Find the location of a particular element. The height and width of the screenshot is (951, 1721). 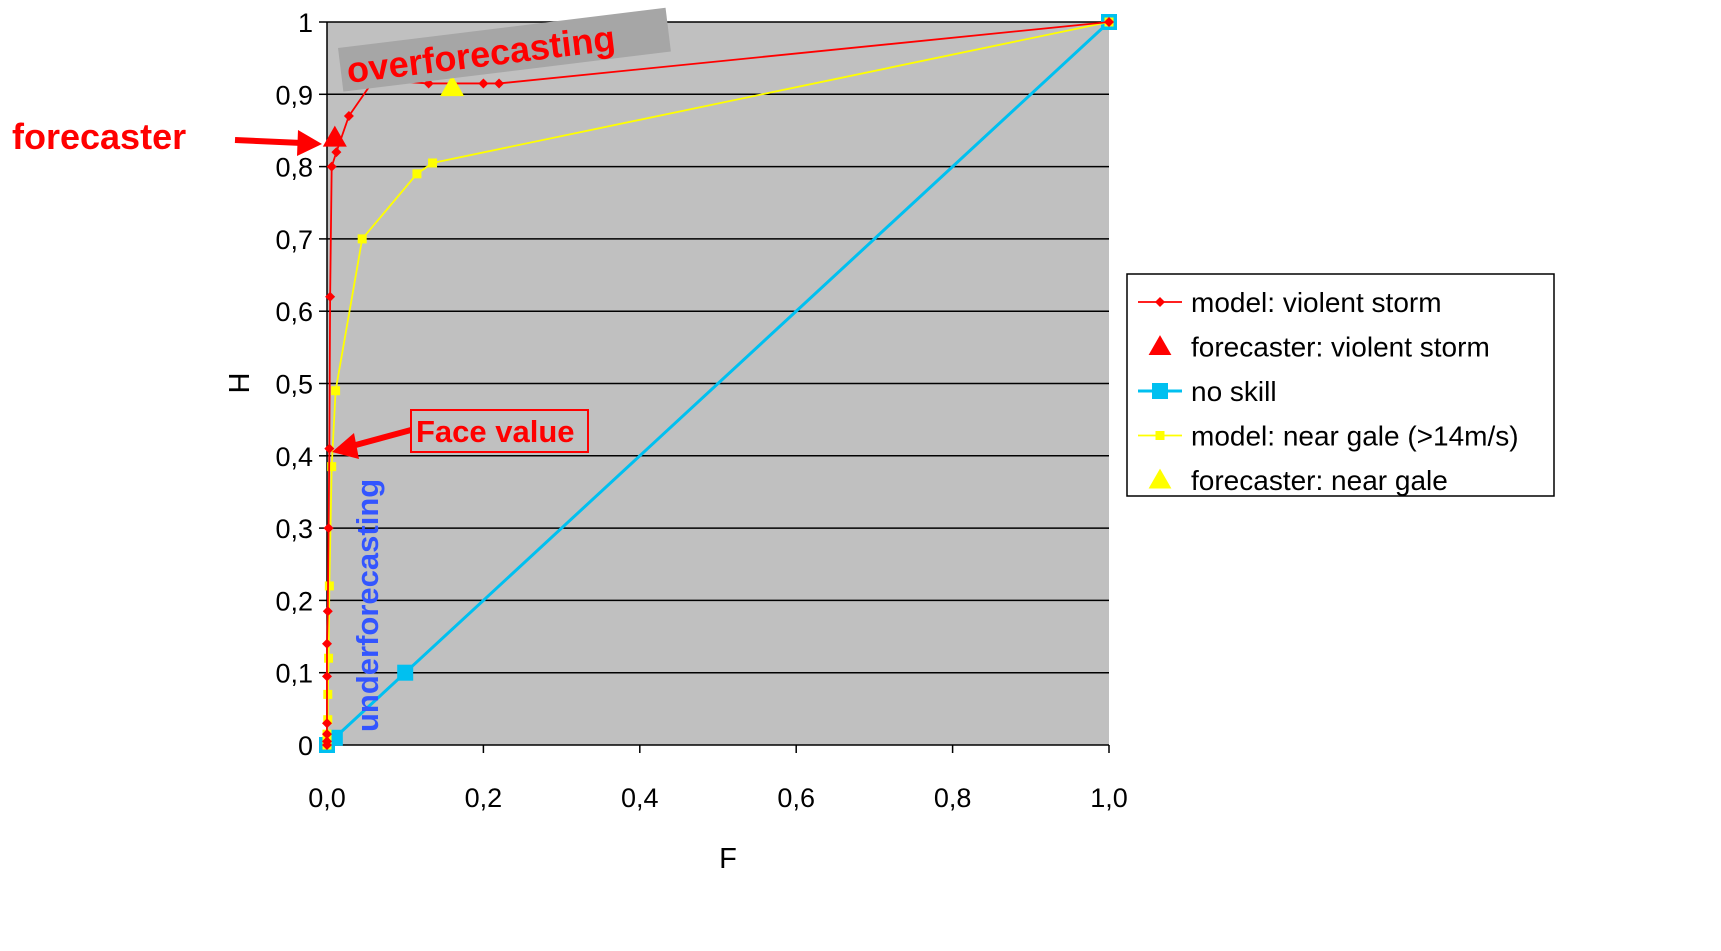

y-tick-label: 0,5 is located at coordinates (294, 385).